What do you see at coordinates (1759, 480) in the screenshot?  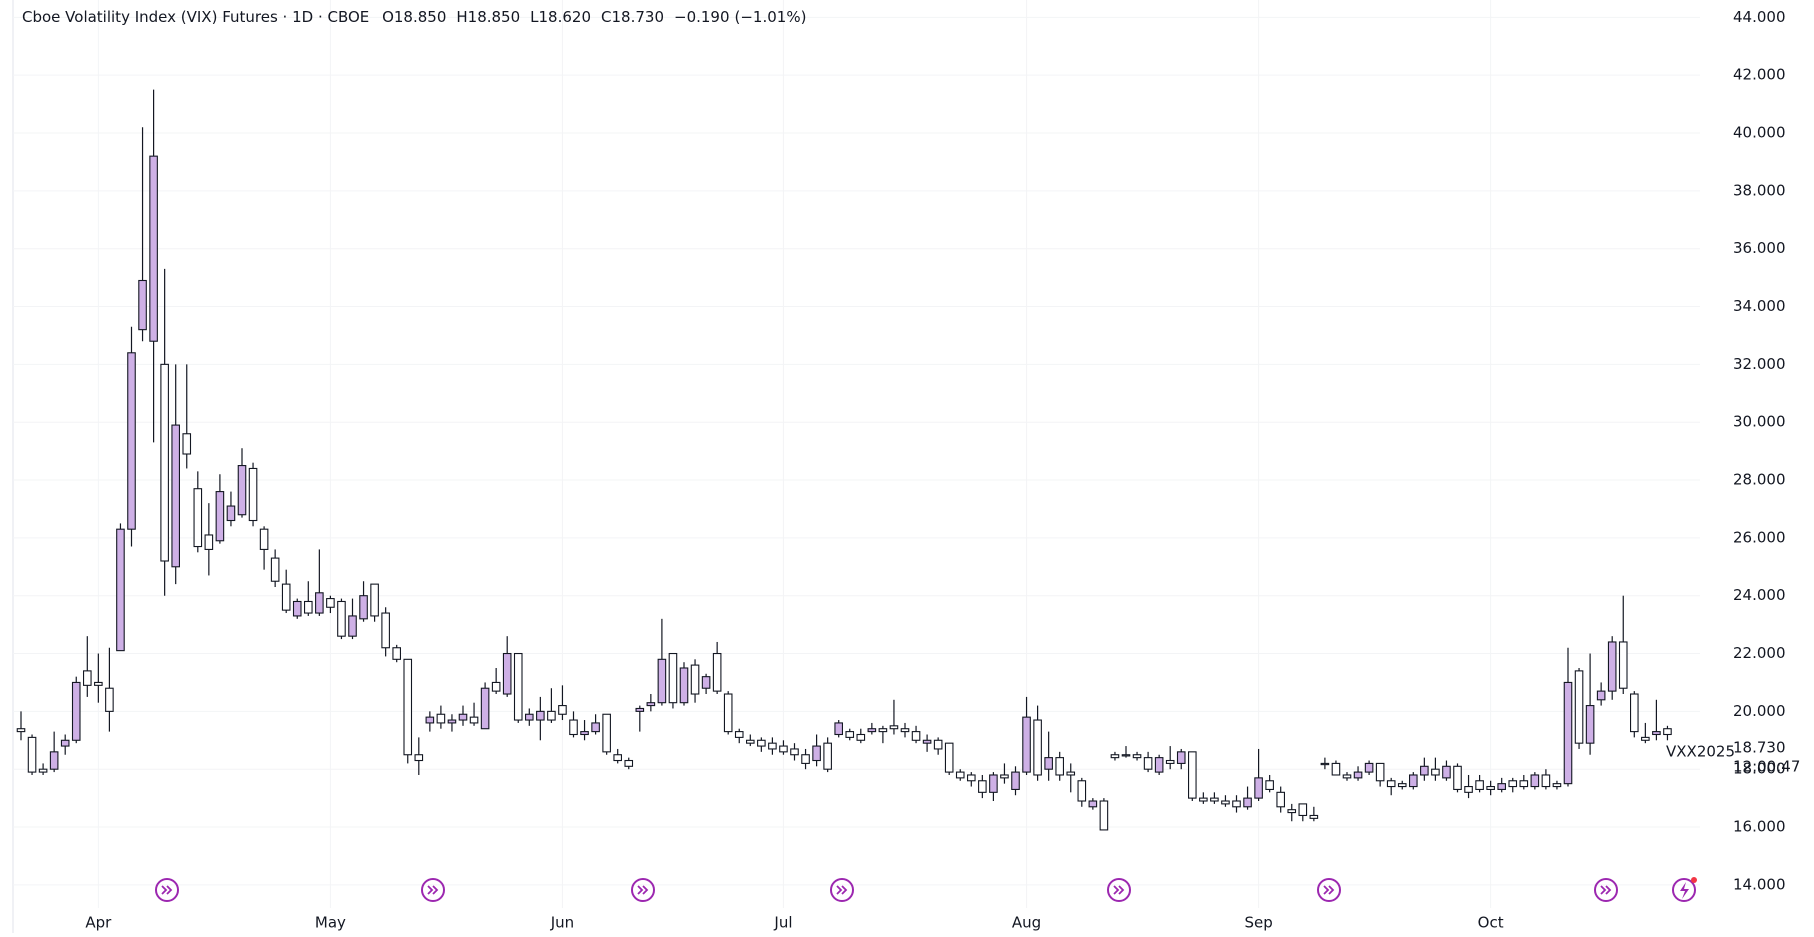 I see `y-tick-label: 28.000` at bounding box center [1759, 480].